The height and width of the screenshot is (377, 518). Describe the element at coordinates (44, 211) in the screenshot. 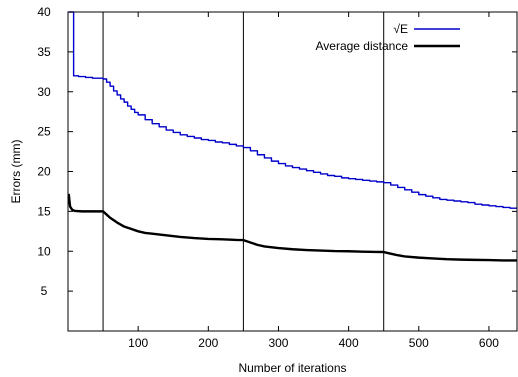

I see `y-tick-label: 15` at that location.